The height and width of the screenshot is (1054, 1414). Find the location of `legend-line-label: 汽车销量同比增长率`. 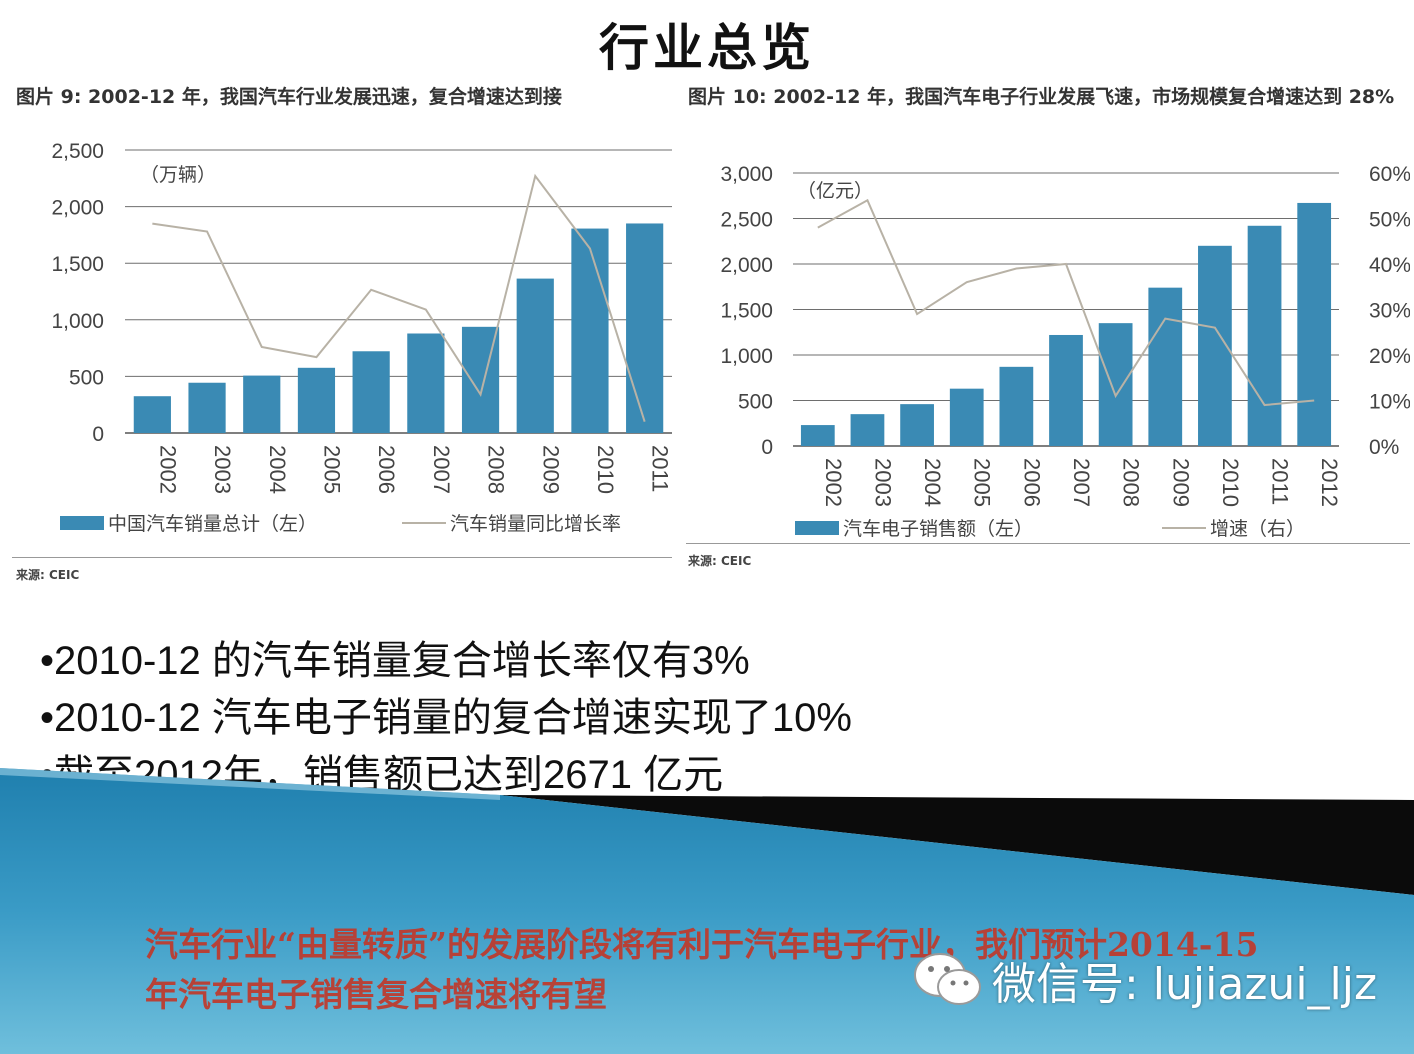

legend-line-label: 汽车销量同比增长率 is located at coordinates (535, 524).